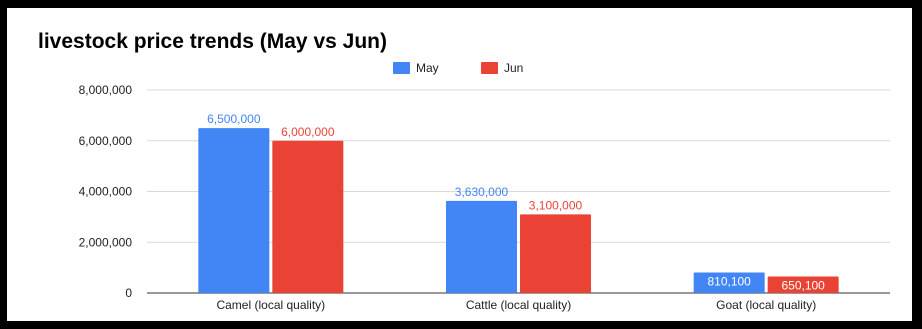 Image resolution: width=922 pixels, height=329 pixels. What do you see at coordinates (106, 90) in the screenshot?
I see `y-tick-label: 8,000,000` at bounding box center [106, 90].